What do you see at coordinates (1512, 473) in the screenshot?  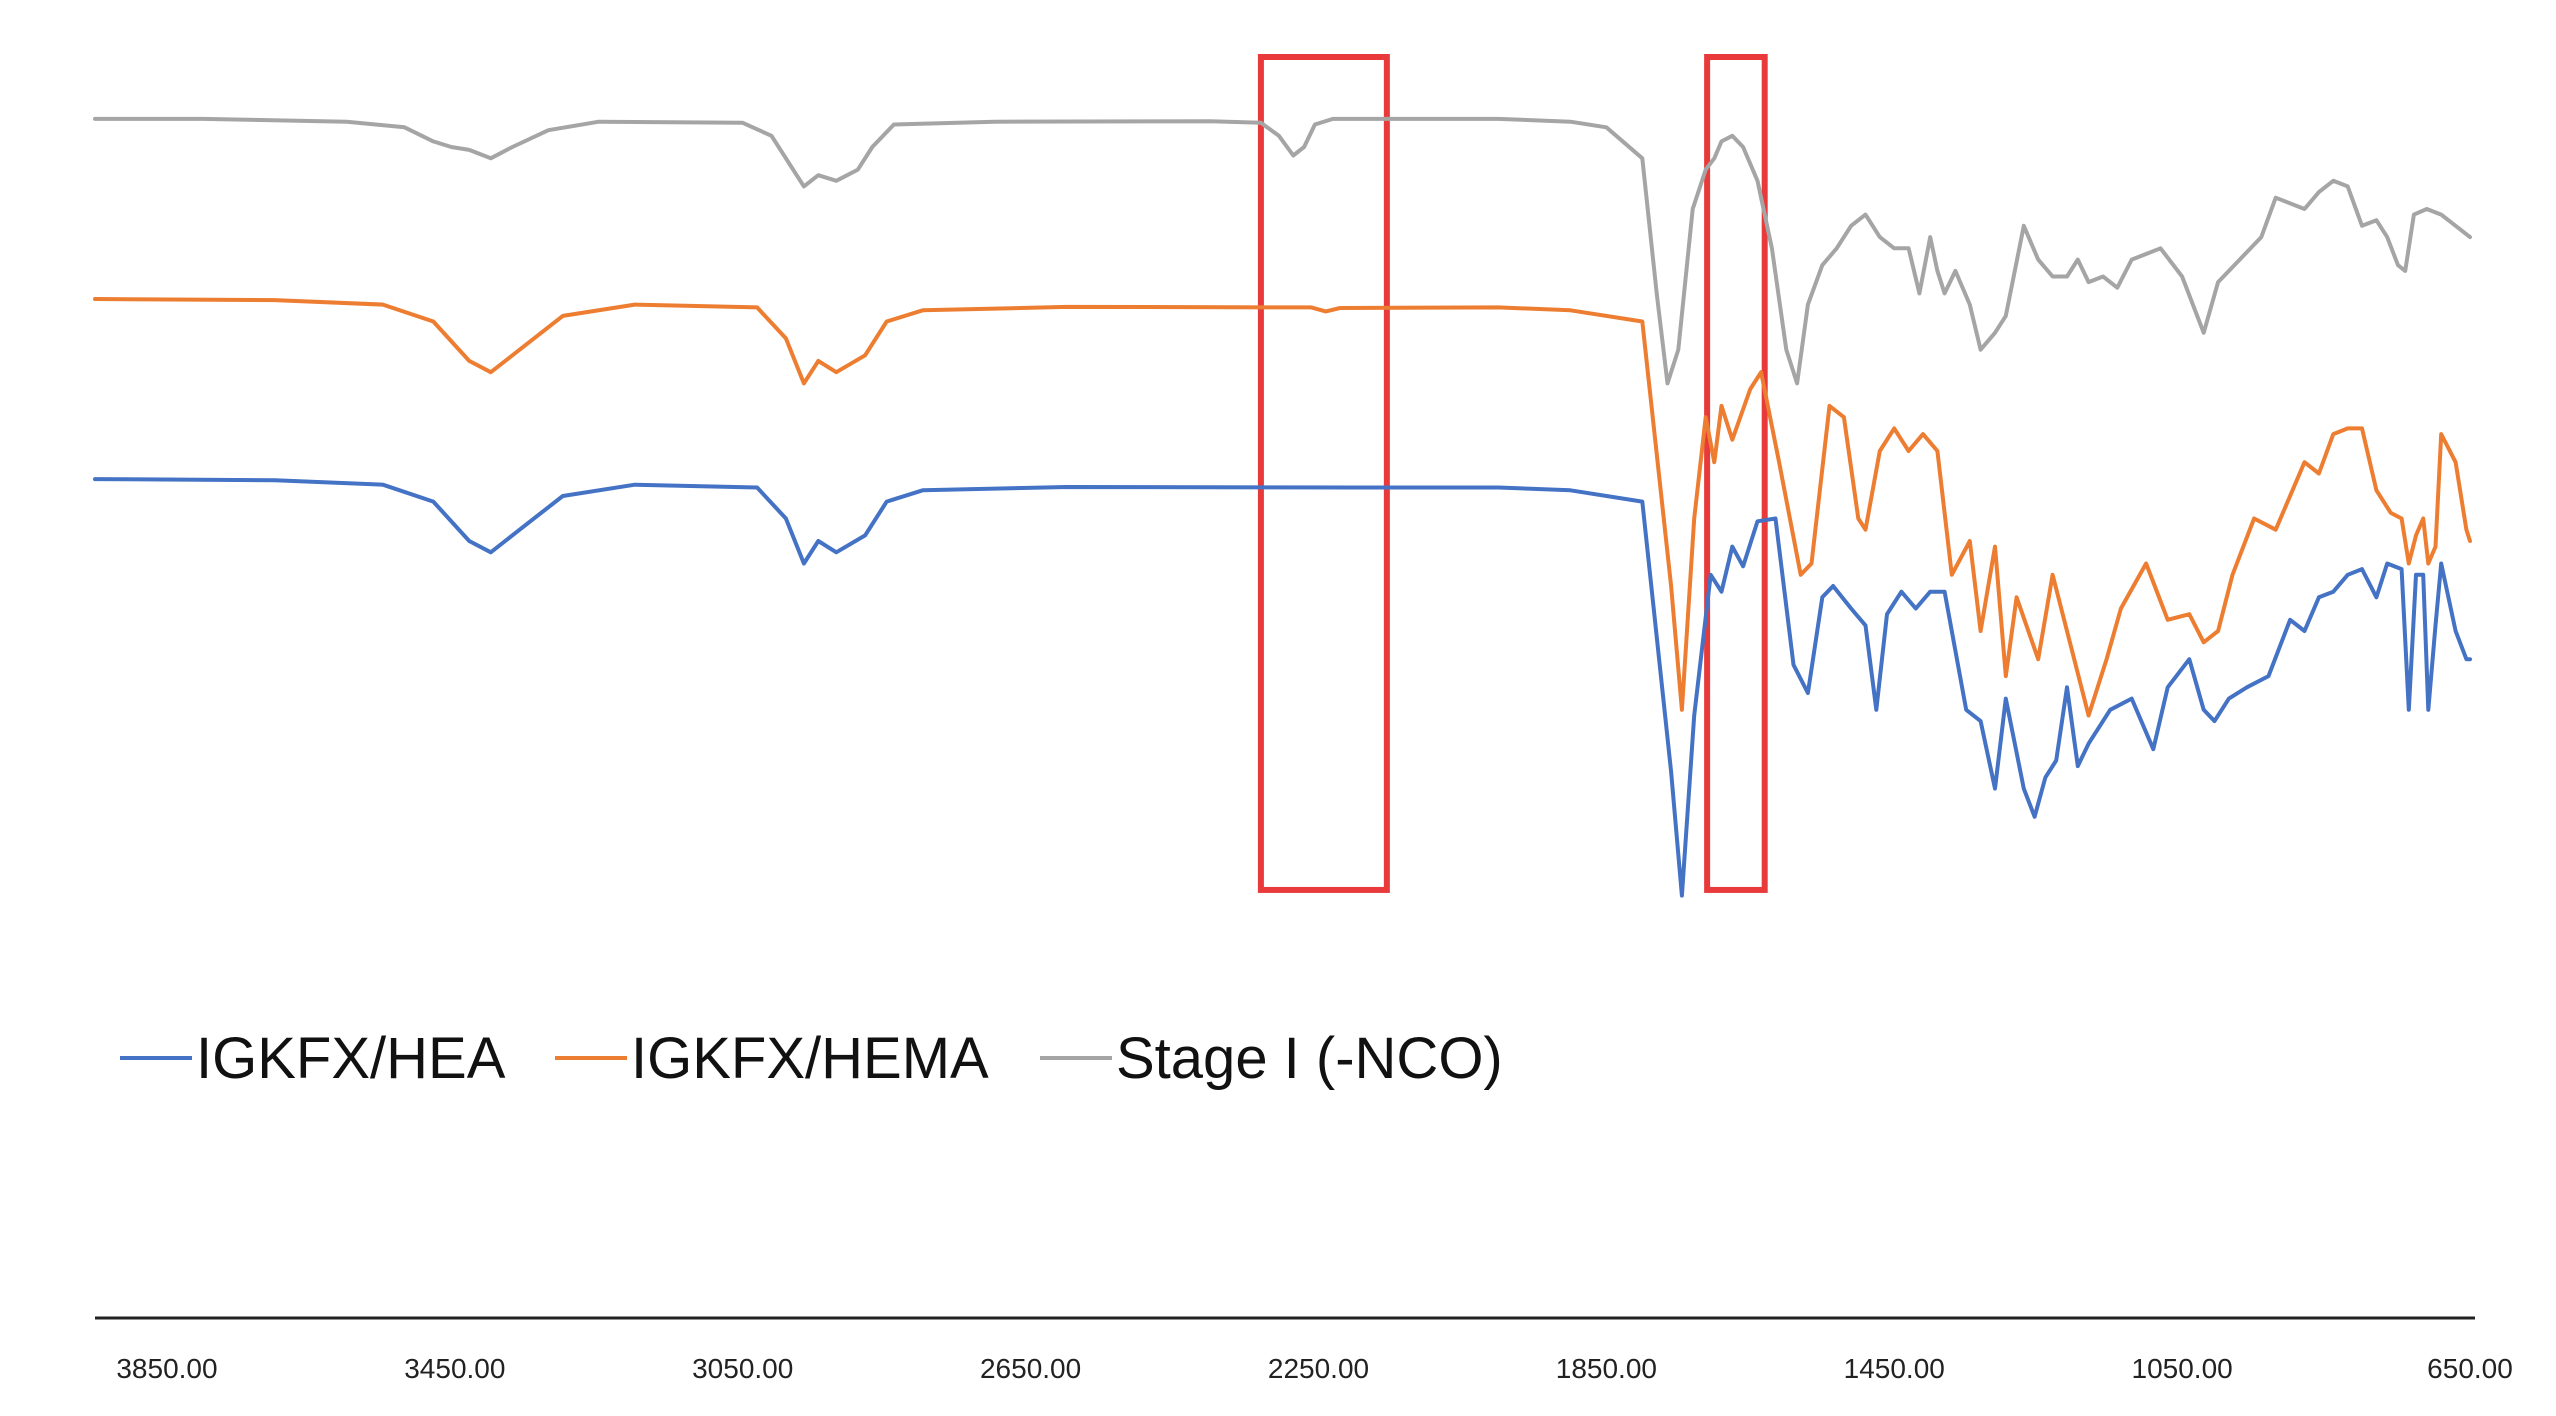 I see `highlight-boxes` at bounding box center [1512, 473].